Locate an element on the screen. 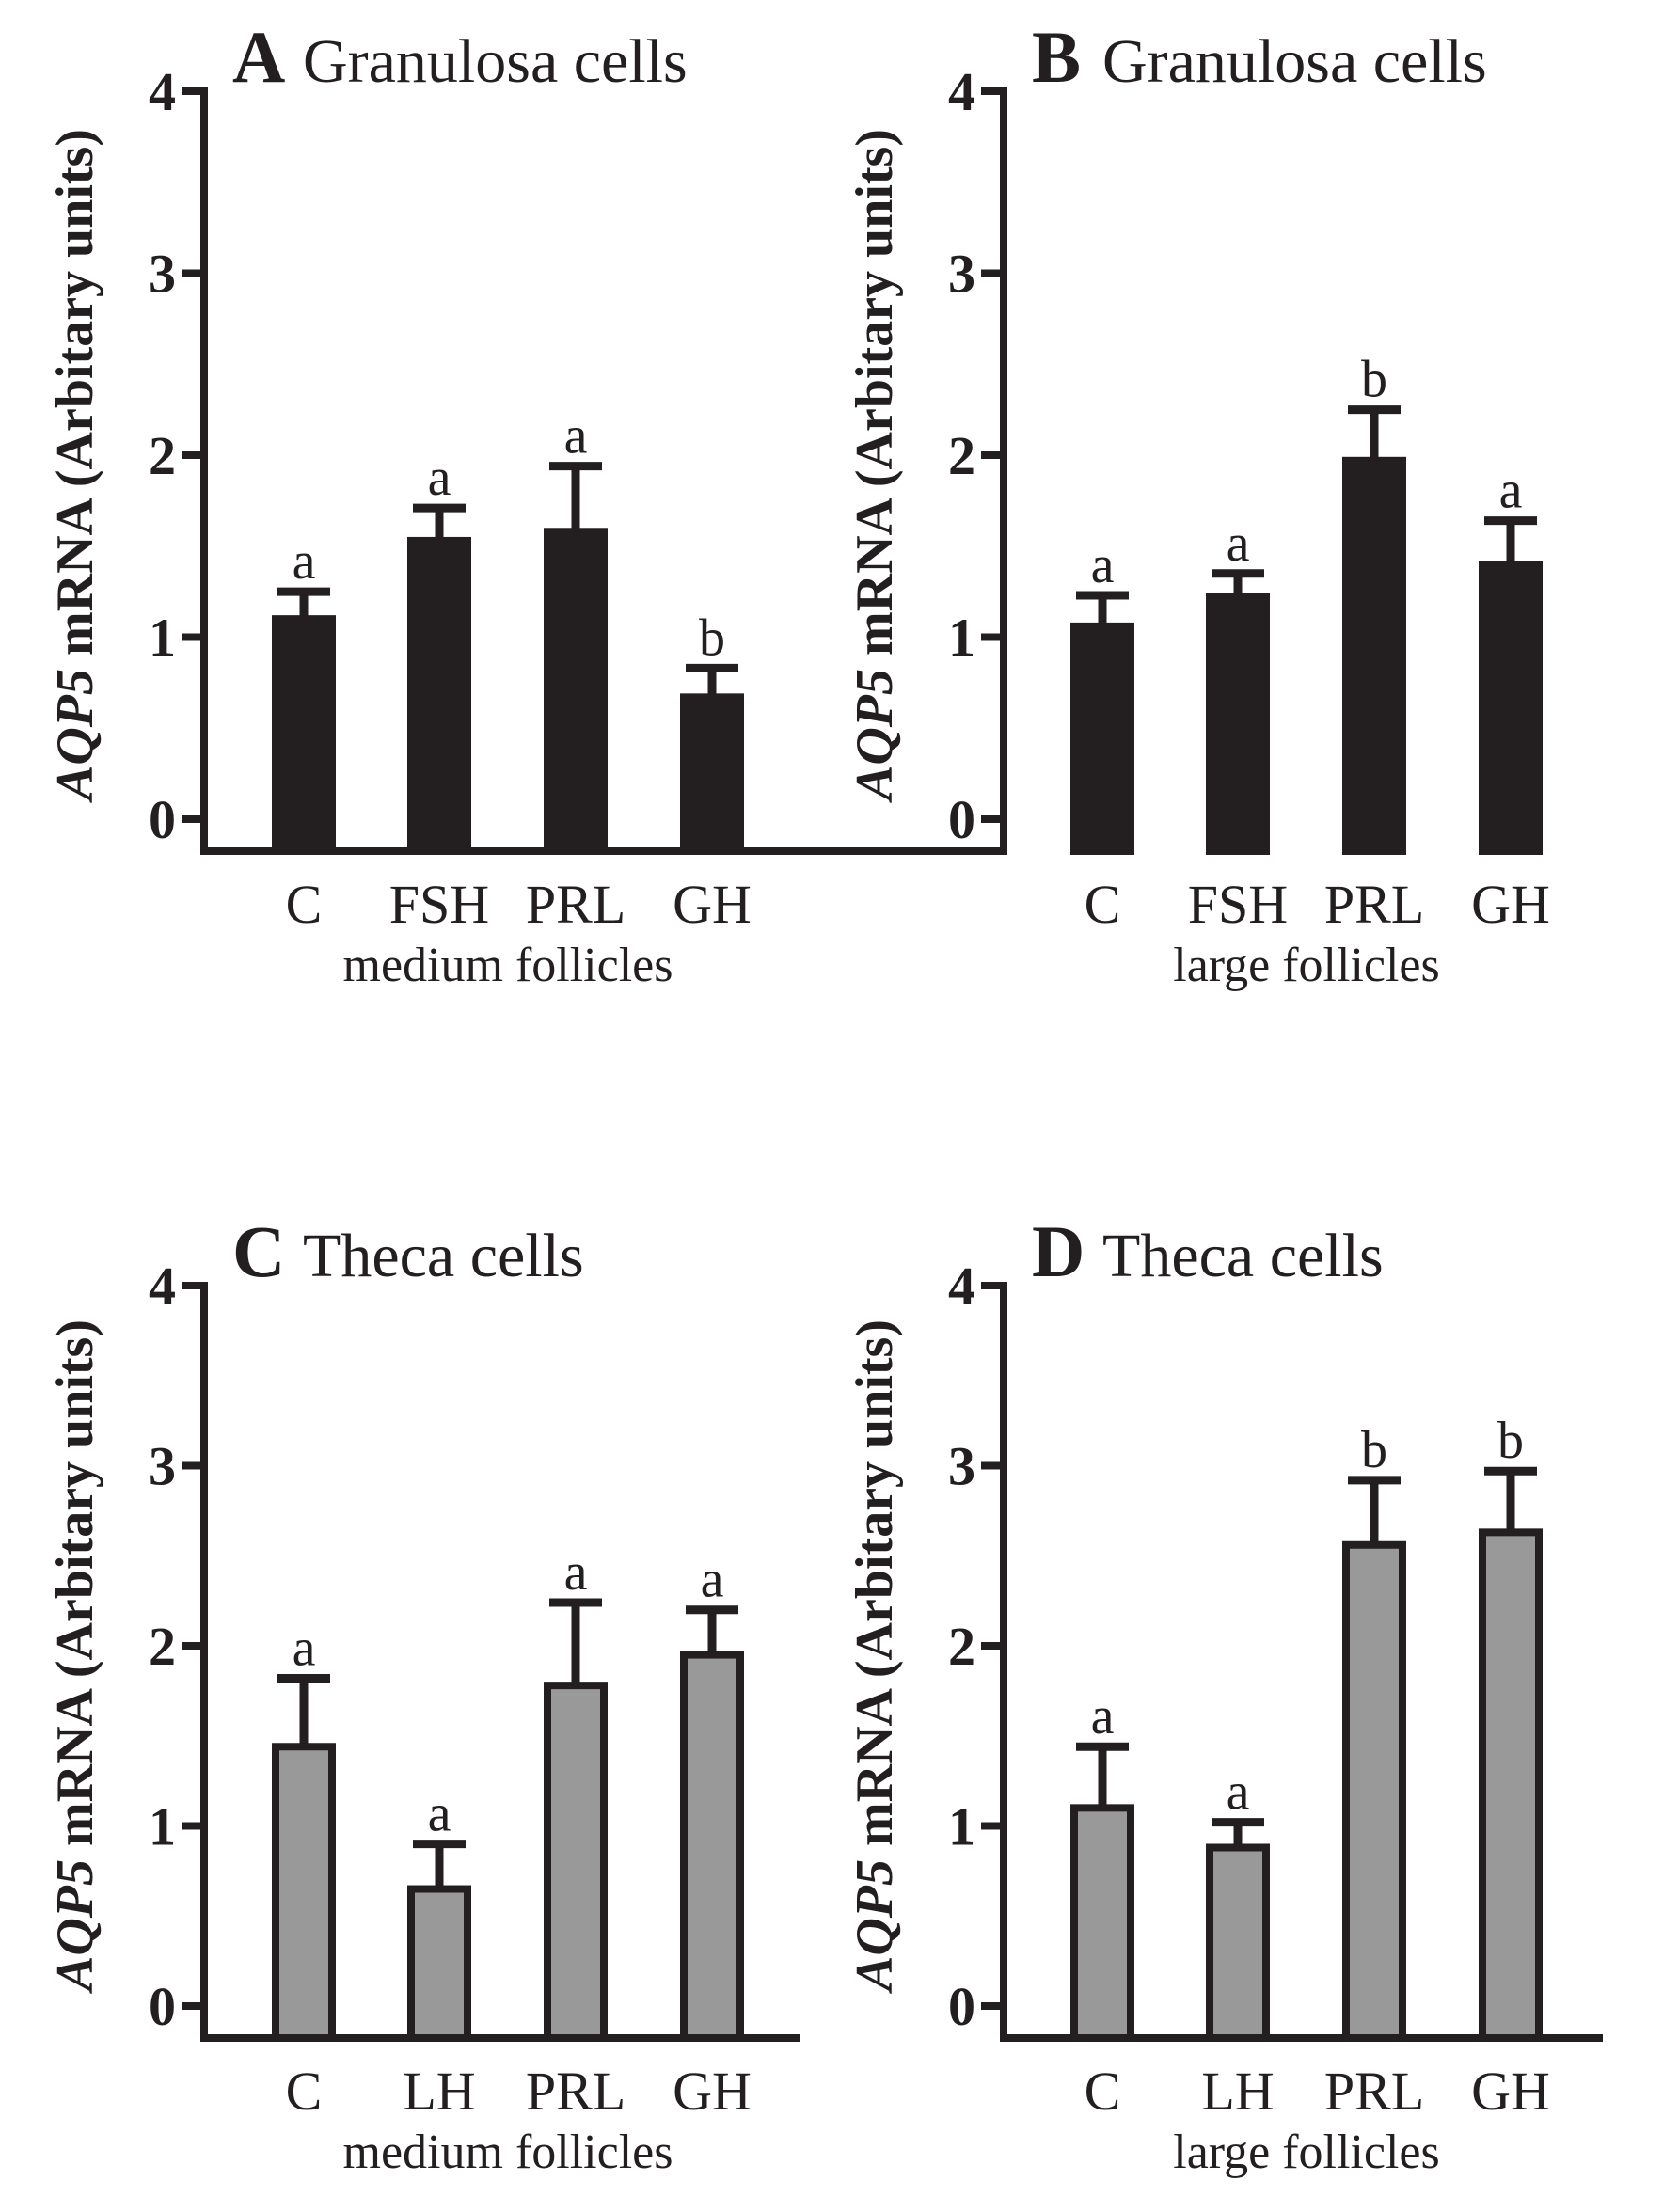 This screenshot has width=1663, height=2212. panel-letter: D is located at coordinates (1058, 1251).